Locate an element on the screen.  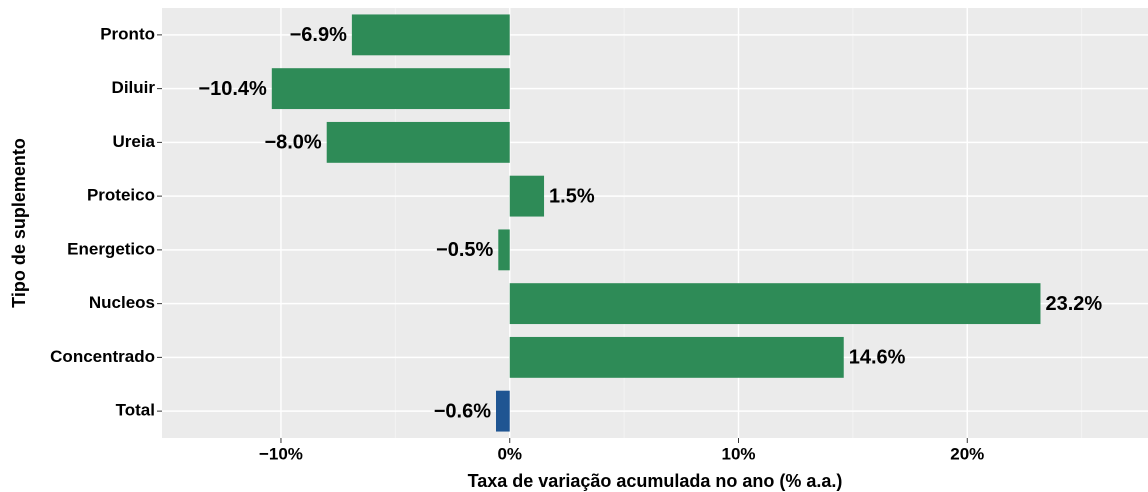
x-tick-label: 20% is located at coordinates (967, 453).